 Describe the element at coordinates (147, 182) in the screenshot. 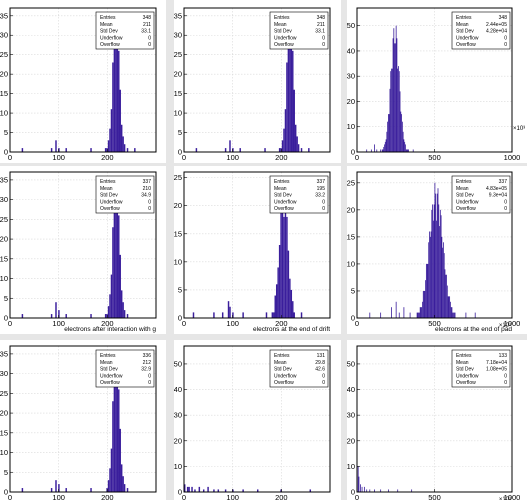

I see `stats-value: 337` at that location.